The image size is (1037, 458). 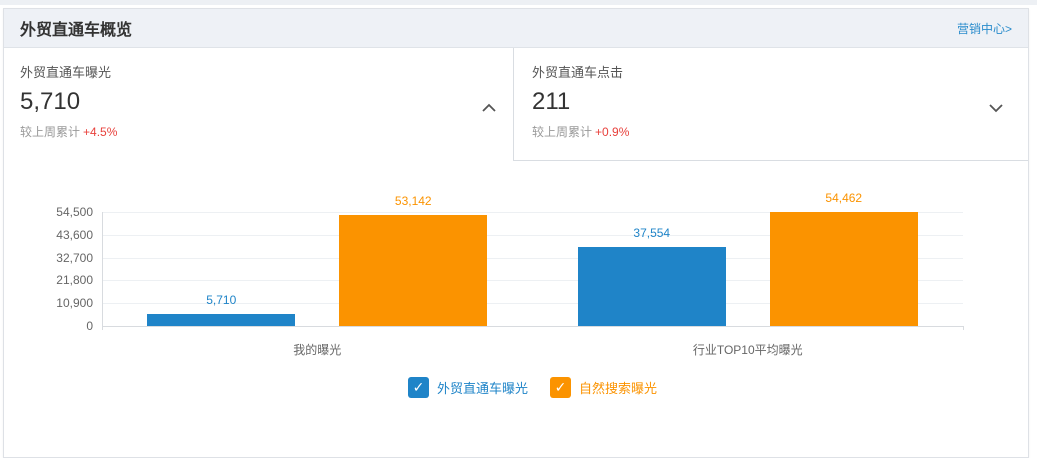 What do you see at coordinates (50, 101) in the screenshot?
I see `card-exposure-value: 5,710` at bounding box center [50, 101].